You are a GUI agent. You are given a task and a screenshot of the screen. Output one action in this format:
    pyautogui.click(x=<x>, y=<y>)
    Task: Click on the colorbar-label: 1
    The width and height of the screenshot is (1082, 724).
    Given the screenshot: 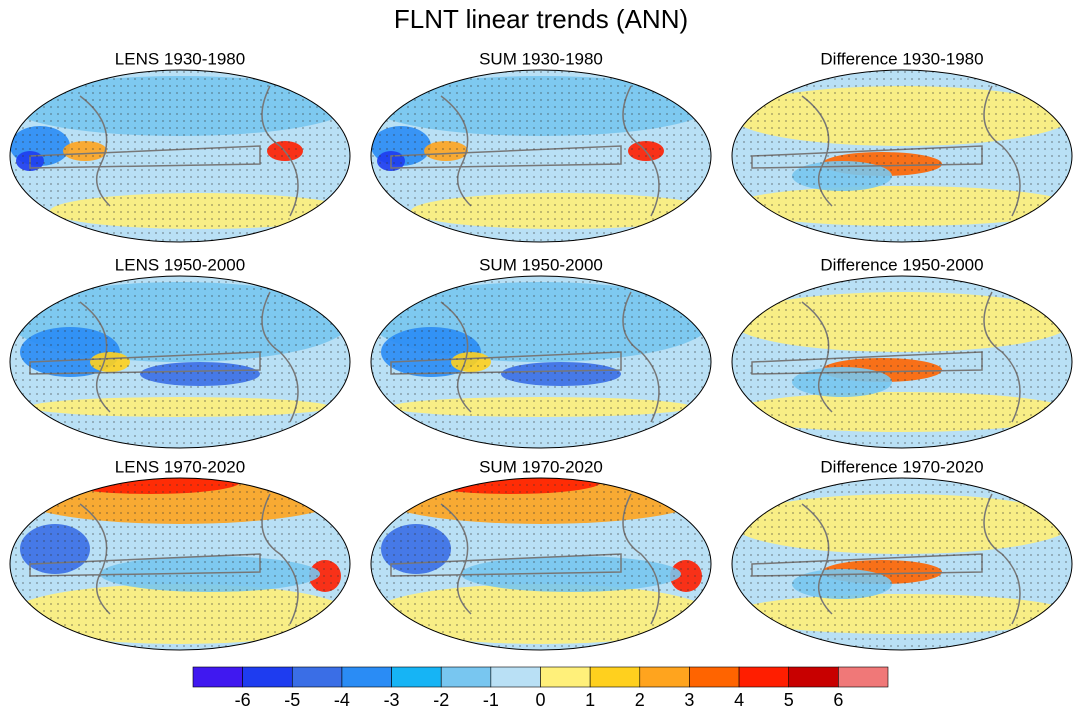 What is the action you would take?
    pyautogui.click(x=590, y=700)
    